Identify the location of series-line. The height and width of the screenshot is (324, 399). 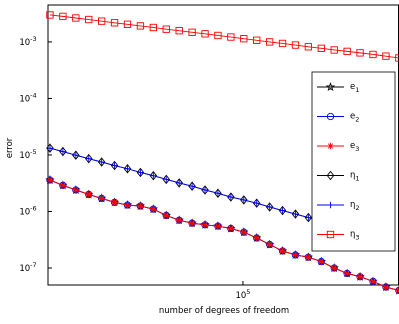
(224, 36).